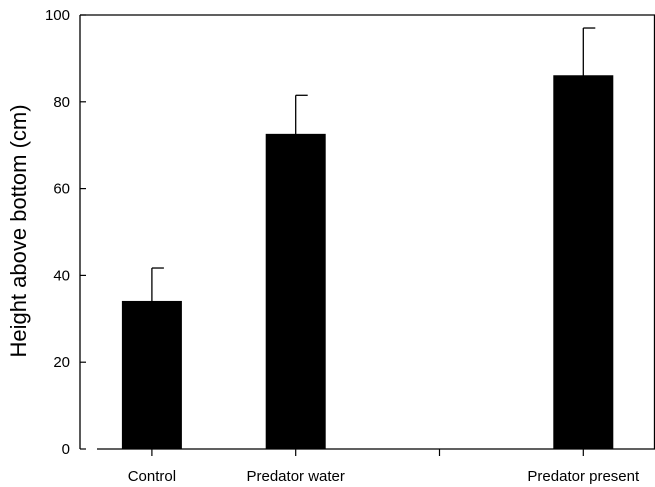 This screenshot has height=487, width=655. Describe the element at coordinates (18, 230) in the screenshot. I see `y-axis-title: Height above bottom (cm)` at that location.